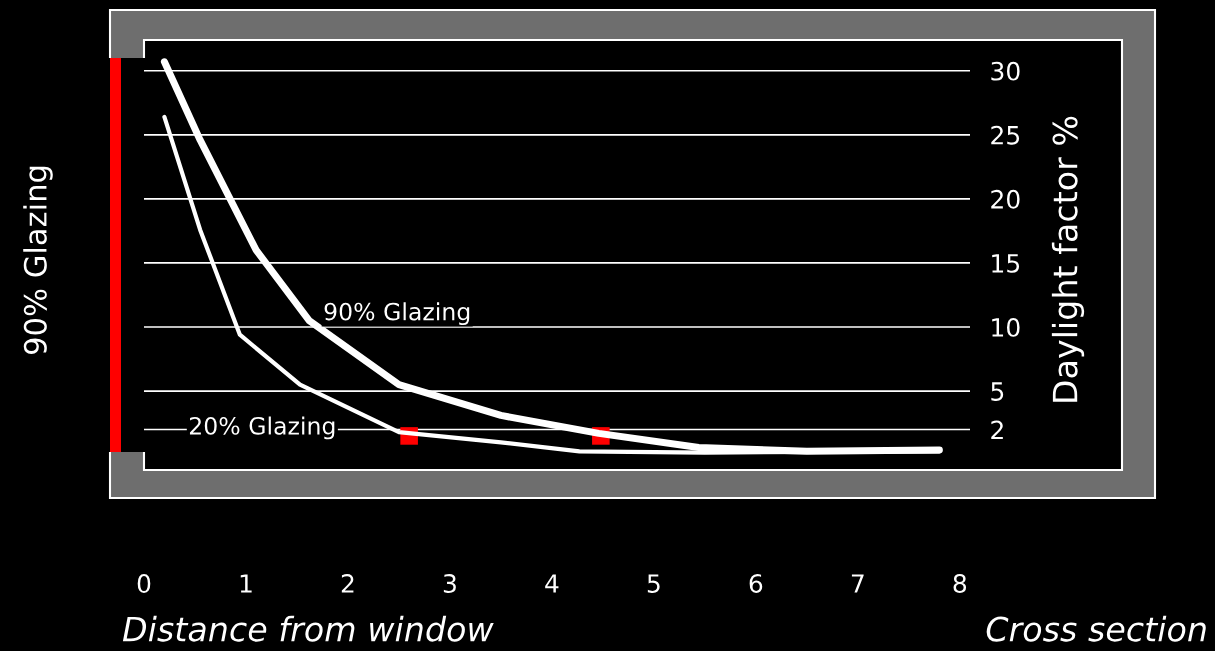  Describe the element at coordinates (1006, 327) in the screenshot. I see `y-tick-label: 10` at that location.